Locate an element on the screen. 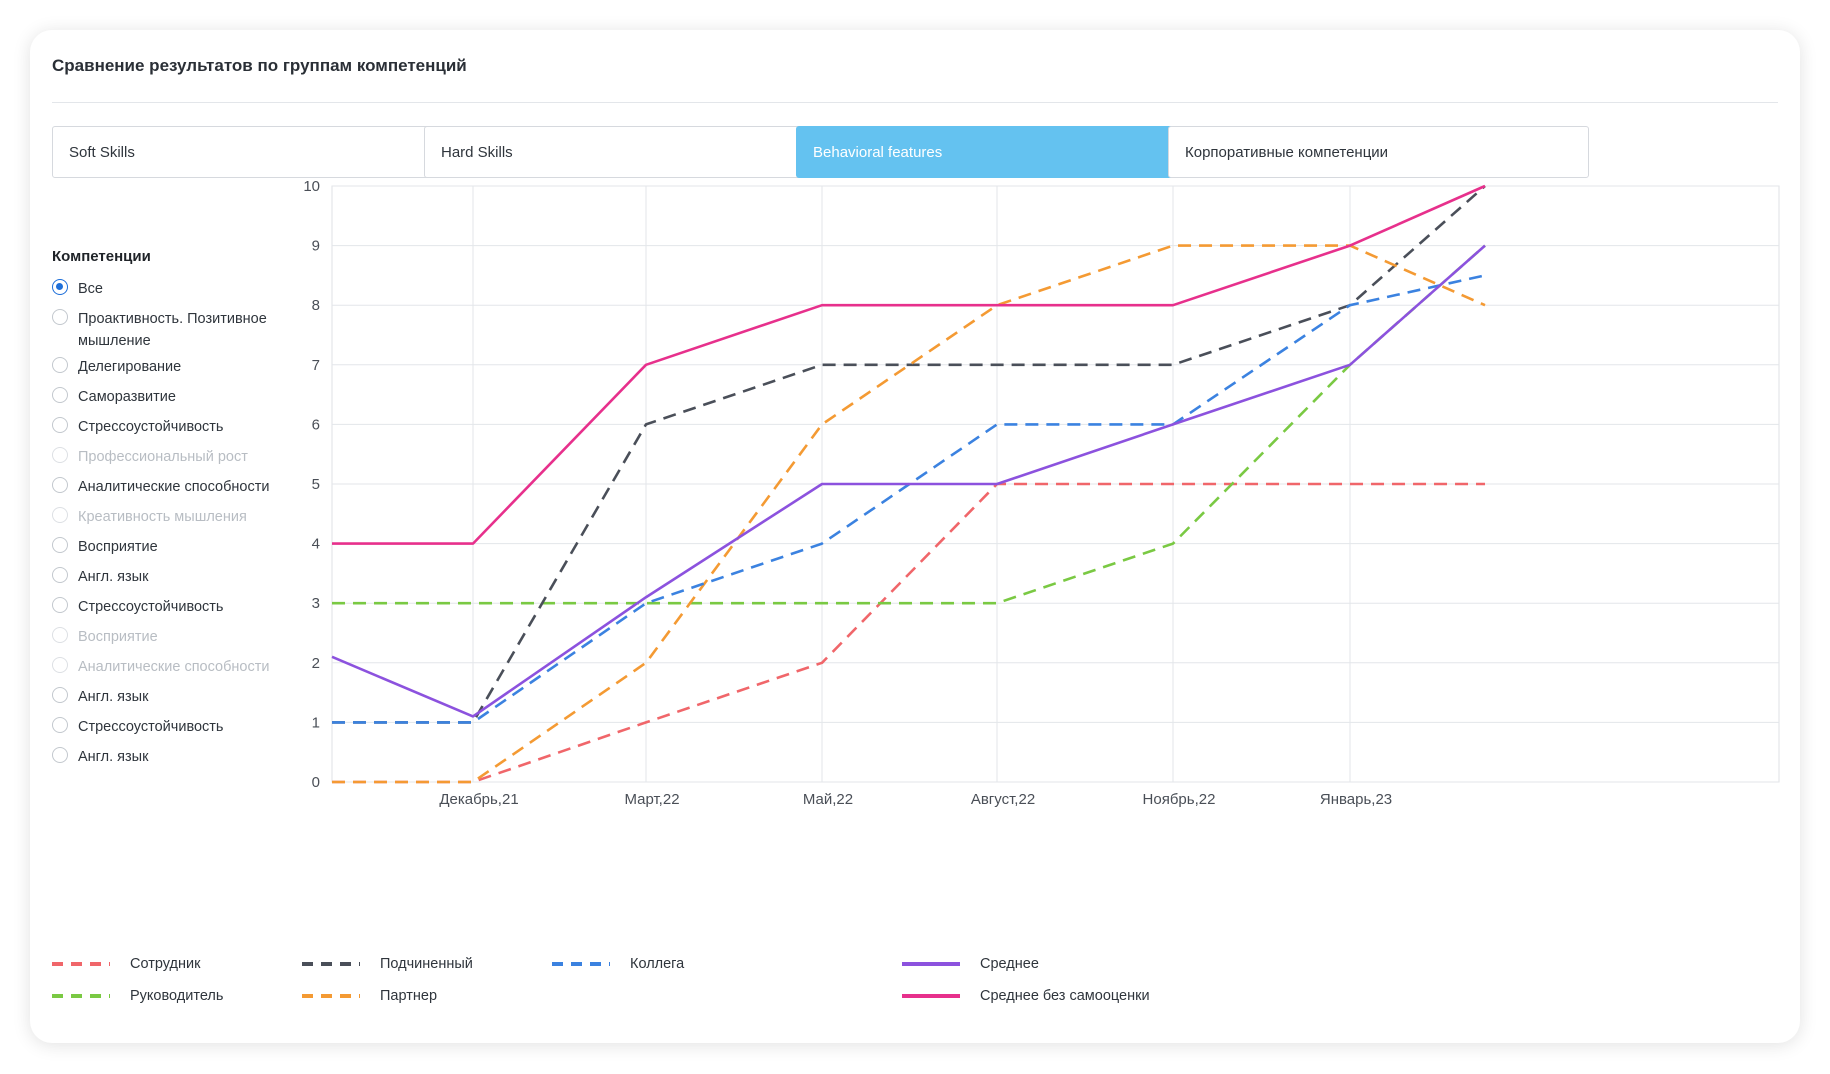 The height and width of the screenshot is (1074, 1830). x-tick-label: Январь,23 is located at coordinates (1356, 799).